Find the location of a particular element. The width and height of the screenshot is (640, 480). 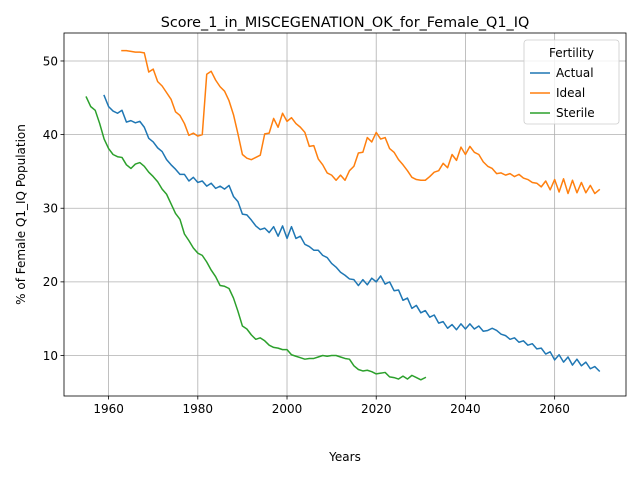

legend-box is located at coordinates (571, 82).